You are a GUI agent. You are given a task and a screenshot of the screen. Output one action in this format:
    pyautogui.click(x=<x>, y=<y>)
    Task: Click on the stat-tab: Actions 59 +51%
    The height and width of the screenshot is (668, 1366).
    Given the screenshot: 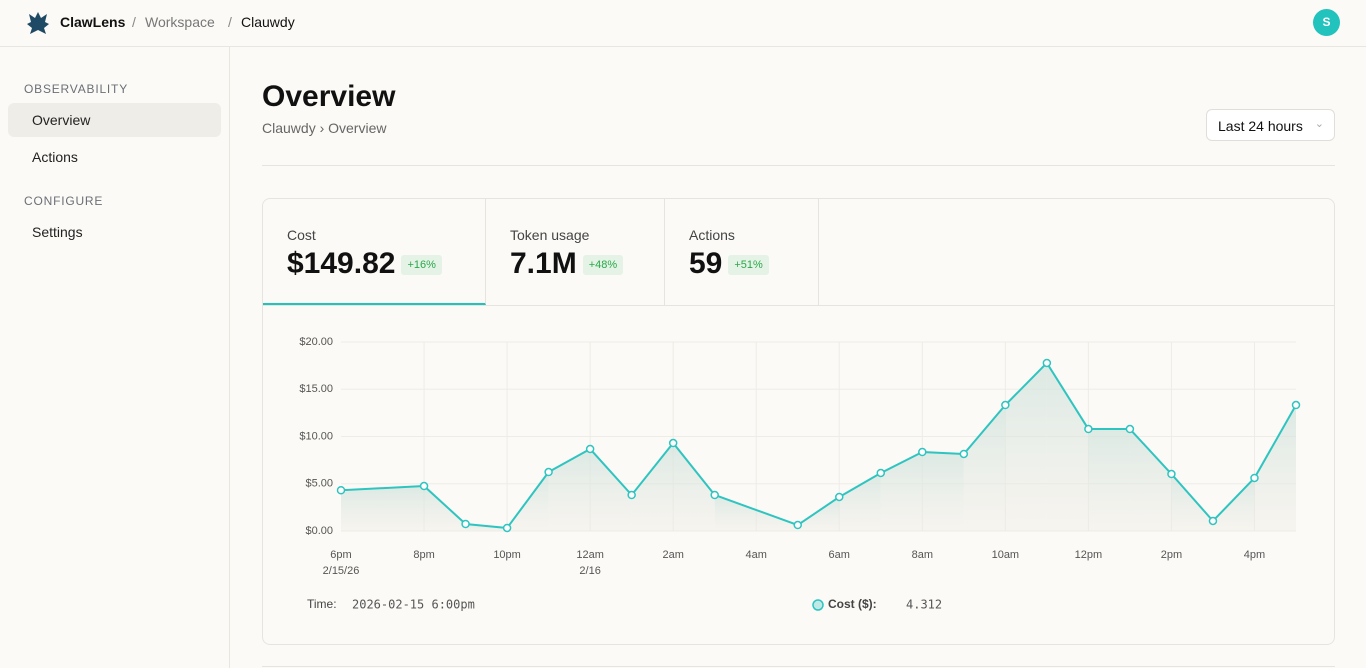 What is the action you would take?
    pyautogui.click(x=742, y=252)
    